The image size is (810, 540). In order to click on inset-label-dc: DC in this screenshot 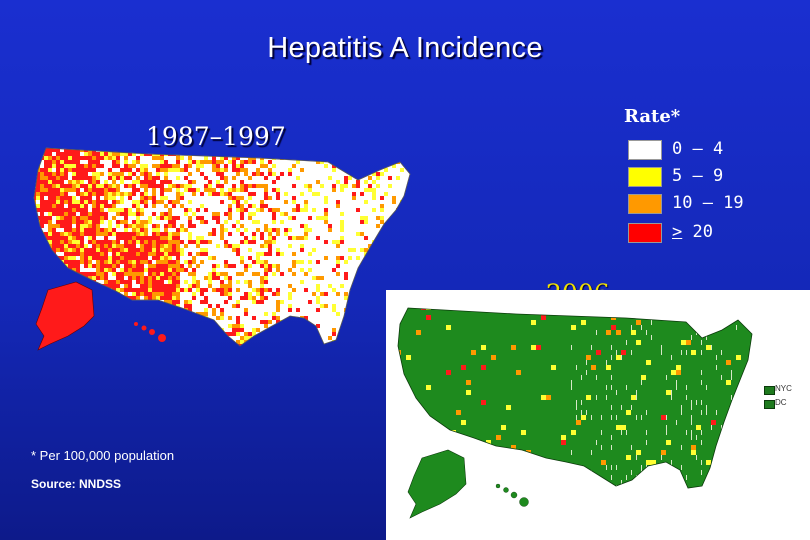, I will do `click(781, 402)`.